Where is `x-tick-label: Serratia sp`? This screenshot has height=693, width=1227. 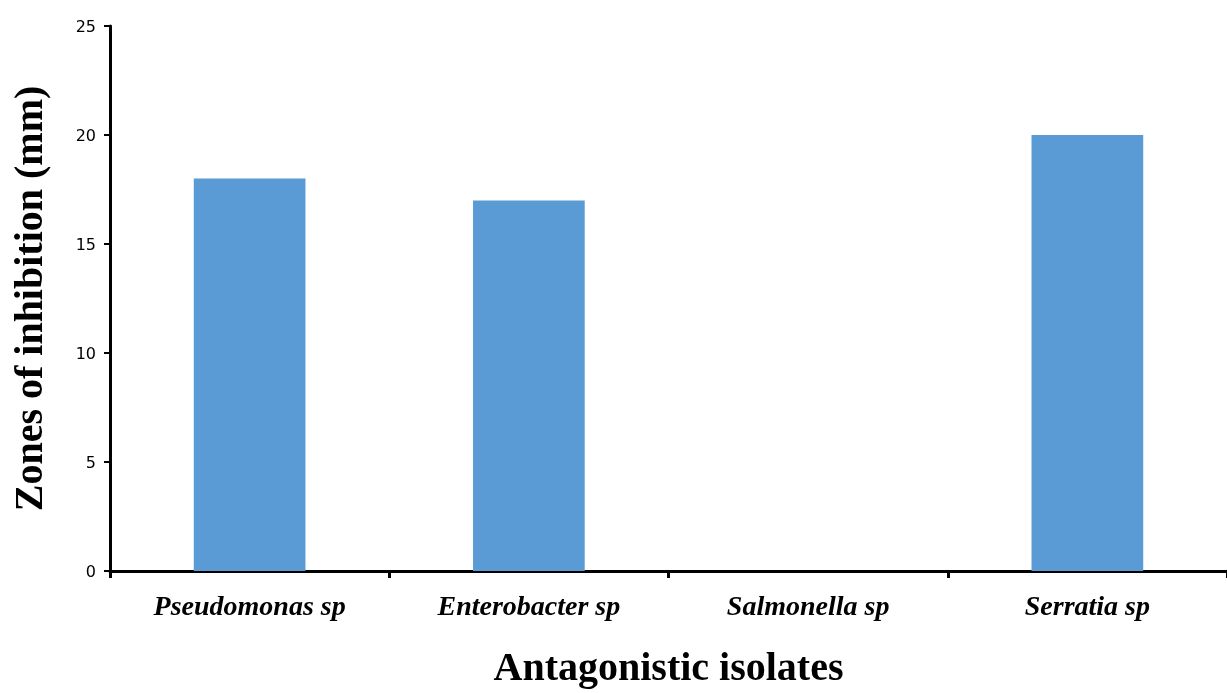
x-tick-label: Serratia sp is located at coordinates (1087, 605).